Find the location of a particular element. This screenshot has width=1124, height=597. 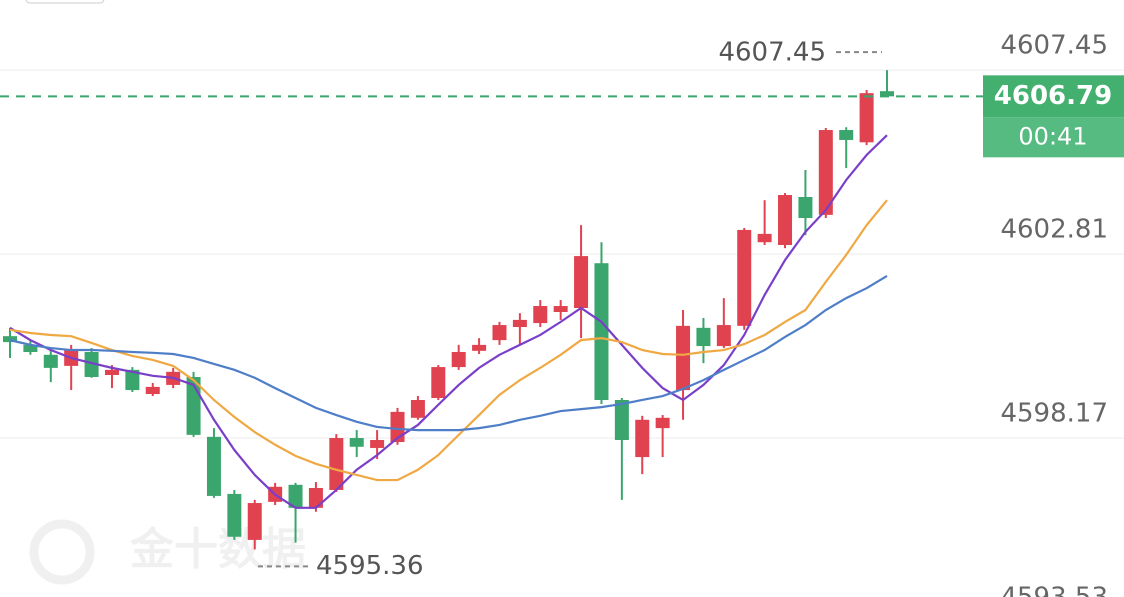

y-tick-label: 4598.17 is located at coordinates (1054, 414).